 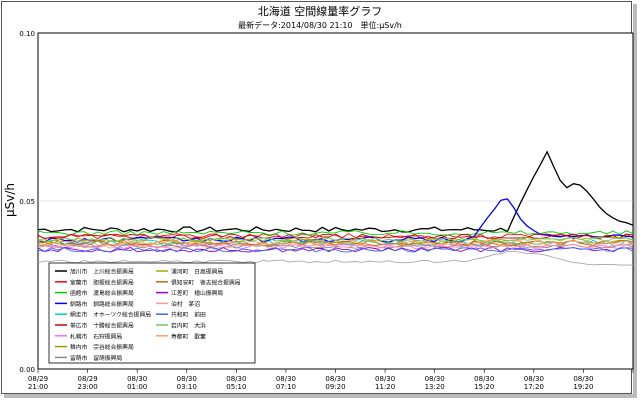 What do you see at coordinates (96, 336) in the screenshot?
I see `legend-label: 札幌市 石狩振興局` at bounding box center [96, 336].